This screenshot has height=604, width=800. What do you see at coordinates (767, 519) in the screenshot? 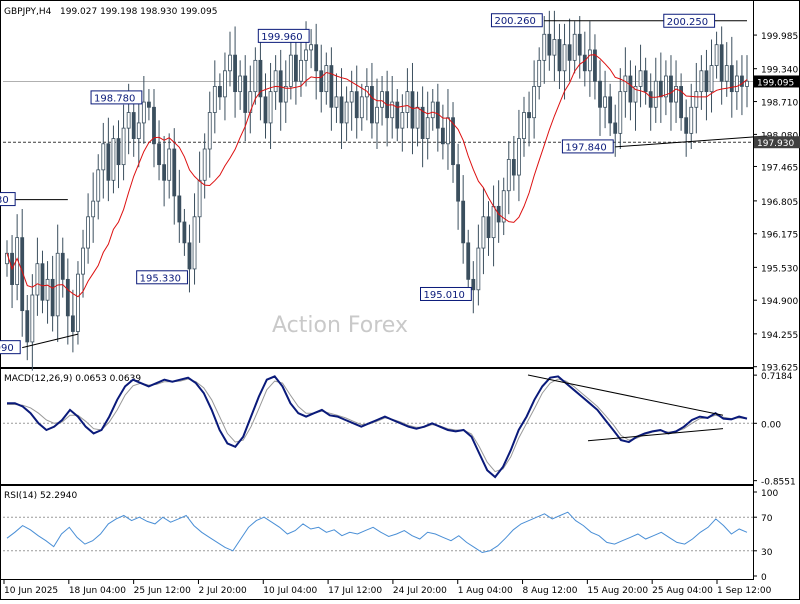
I see `rsi-y-tick-label: 70` at bounding box center [767, 519].